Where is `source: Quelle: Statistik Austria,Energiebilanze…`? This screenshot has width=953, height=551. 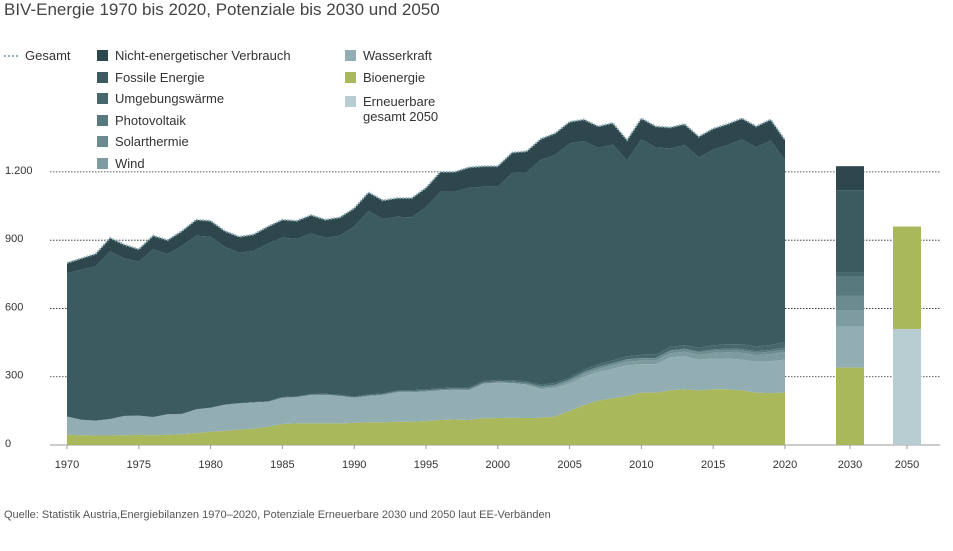 source: Quelle: Statistik Austria,Energiebilanze… is located at coordinates (277, 515).